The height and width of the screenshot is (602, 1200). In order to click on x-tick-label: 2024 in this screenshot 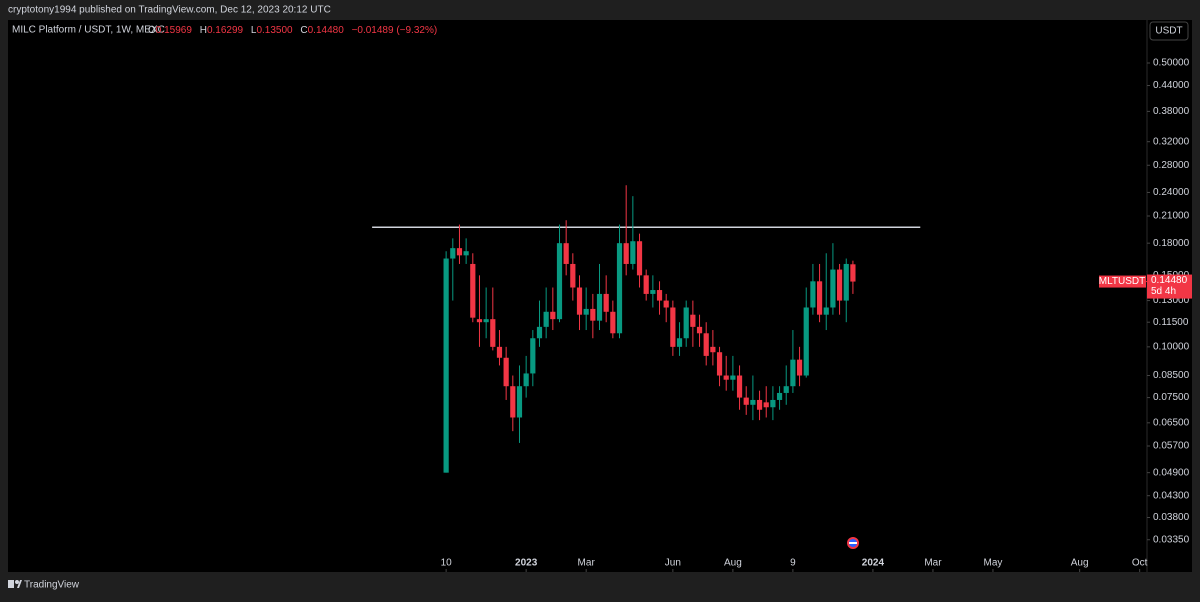, I will do `click(873, 563)`.